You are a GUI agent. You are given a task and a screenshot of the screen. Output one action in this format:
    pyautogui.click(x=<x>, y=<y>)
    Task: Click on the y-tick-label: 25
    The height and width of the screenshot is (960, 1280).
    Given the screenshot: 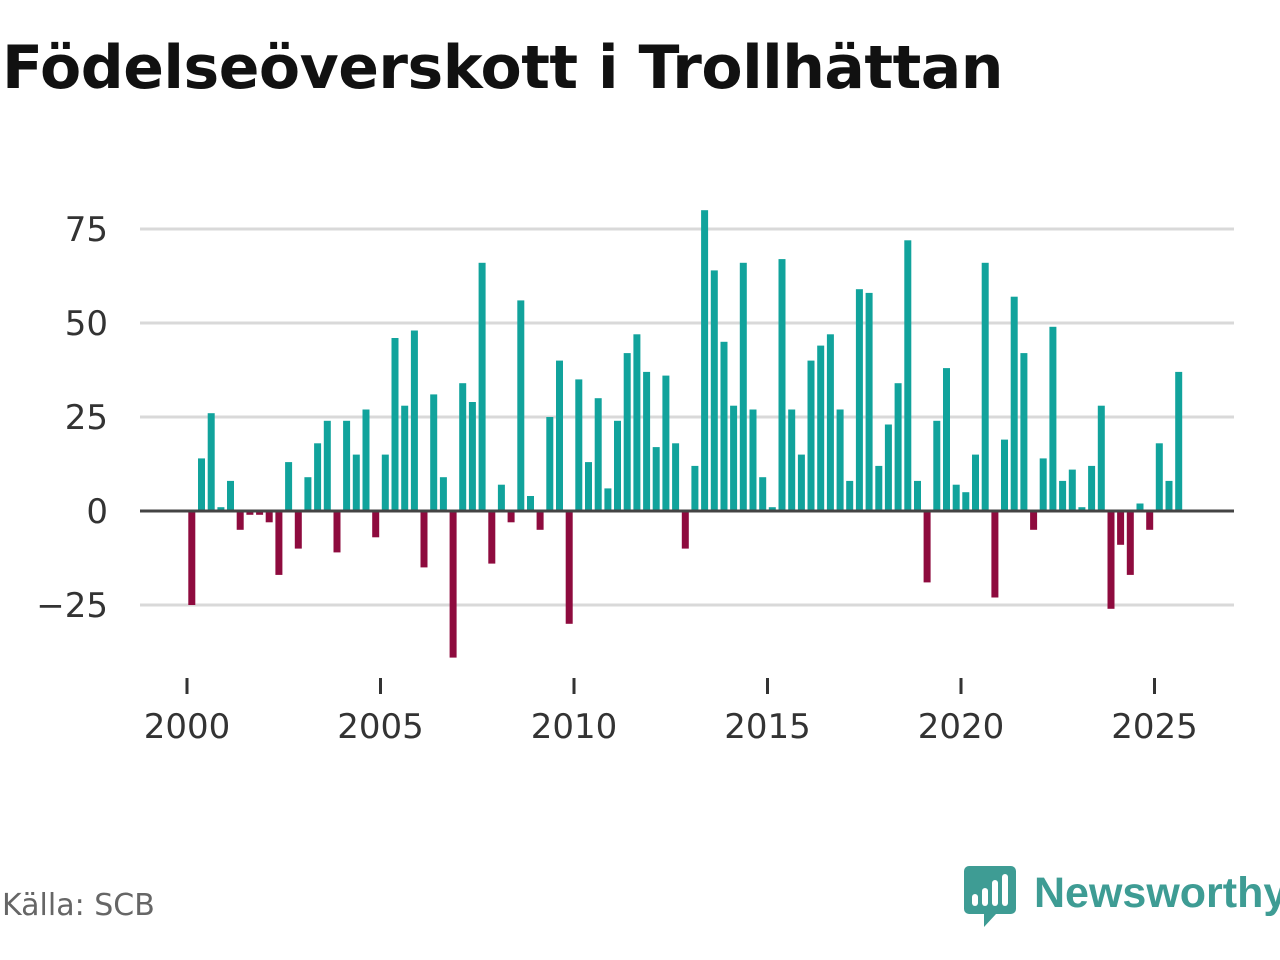 What is the action you would take?
    pyautogui.click(x=86, y=418)
    